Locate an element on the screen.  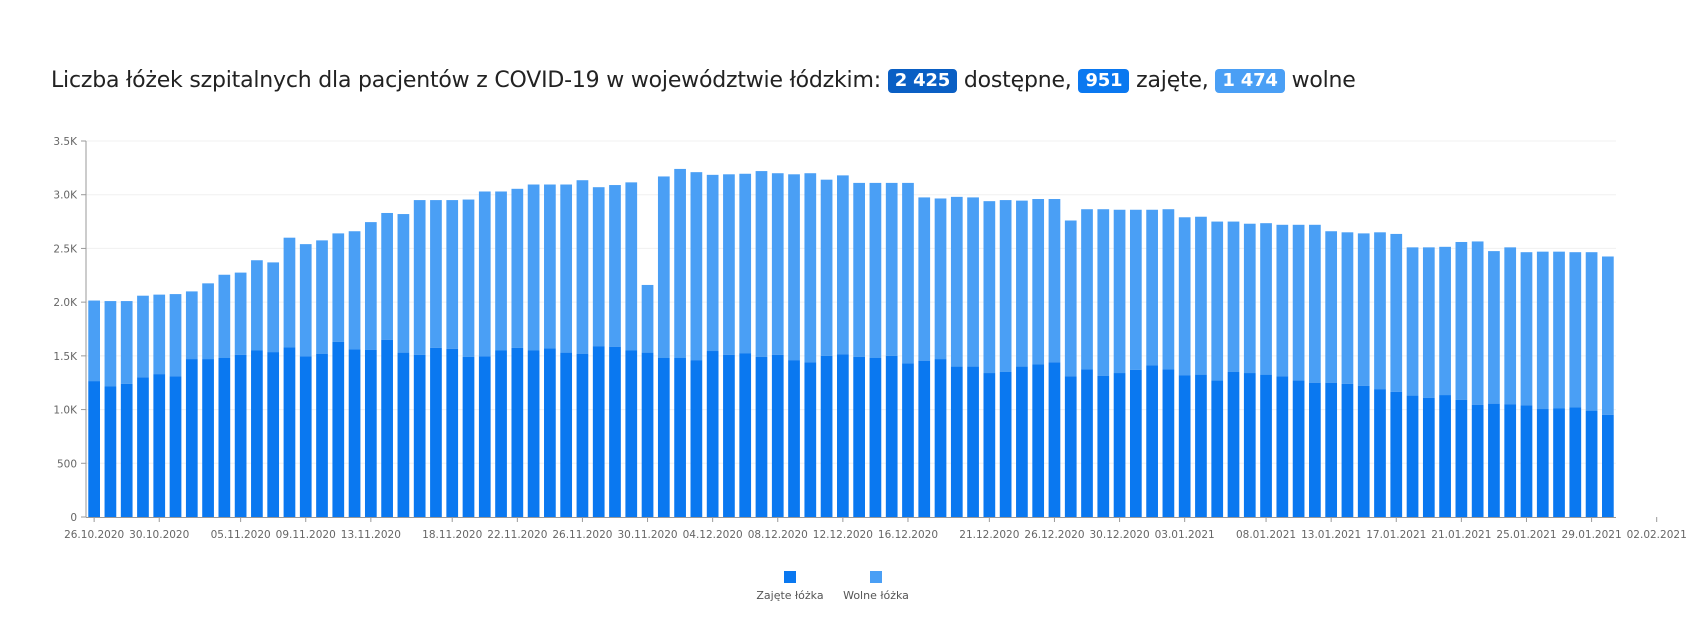
y-tick-label: 2.5K is located at coordinates (65, 249).